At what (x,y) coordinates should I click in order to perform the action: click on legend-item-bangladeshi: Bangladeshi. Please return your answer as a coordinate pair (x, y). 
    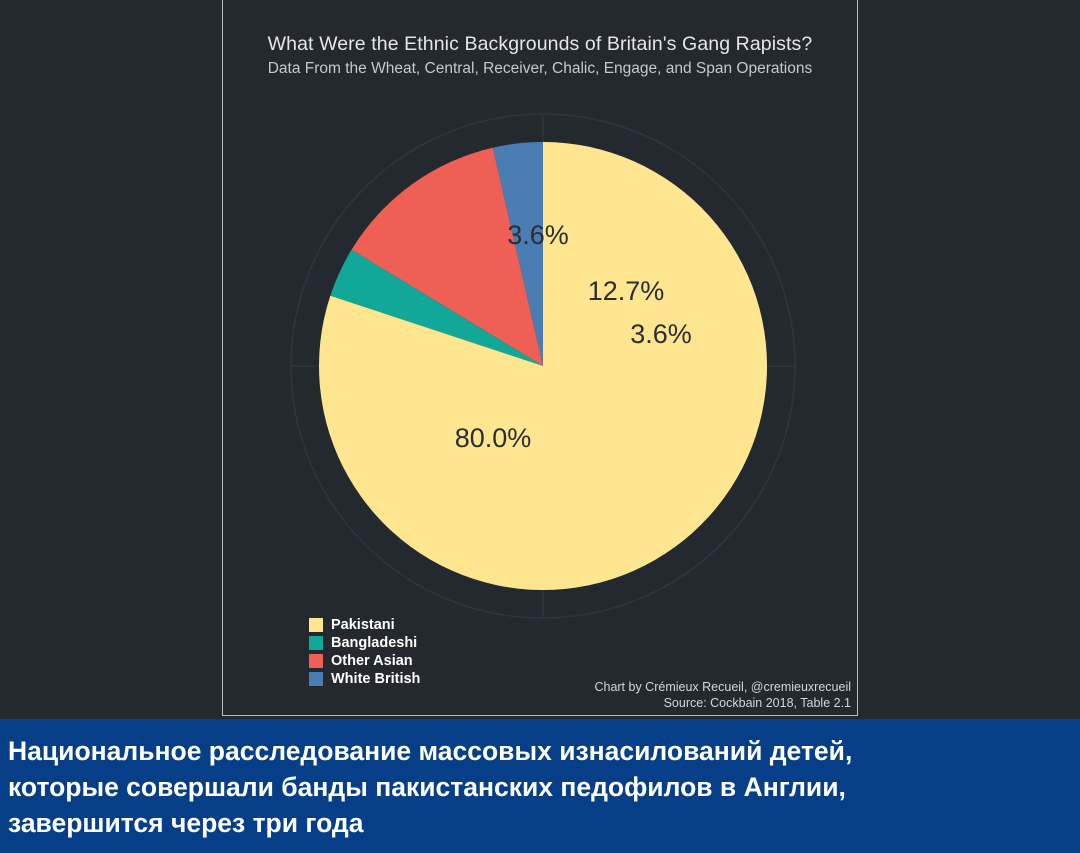
    Looking at the image, I should click on (364, 643).